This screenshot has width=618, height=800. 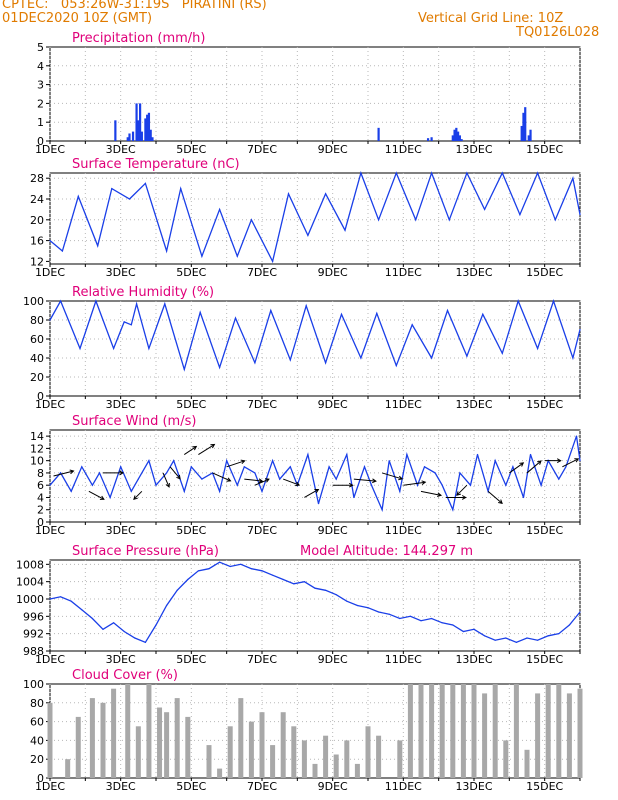 I want to click on precip-ytick-label: 0, so click(x=40, y=141).